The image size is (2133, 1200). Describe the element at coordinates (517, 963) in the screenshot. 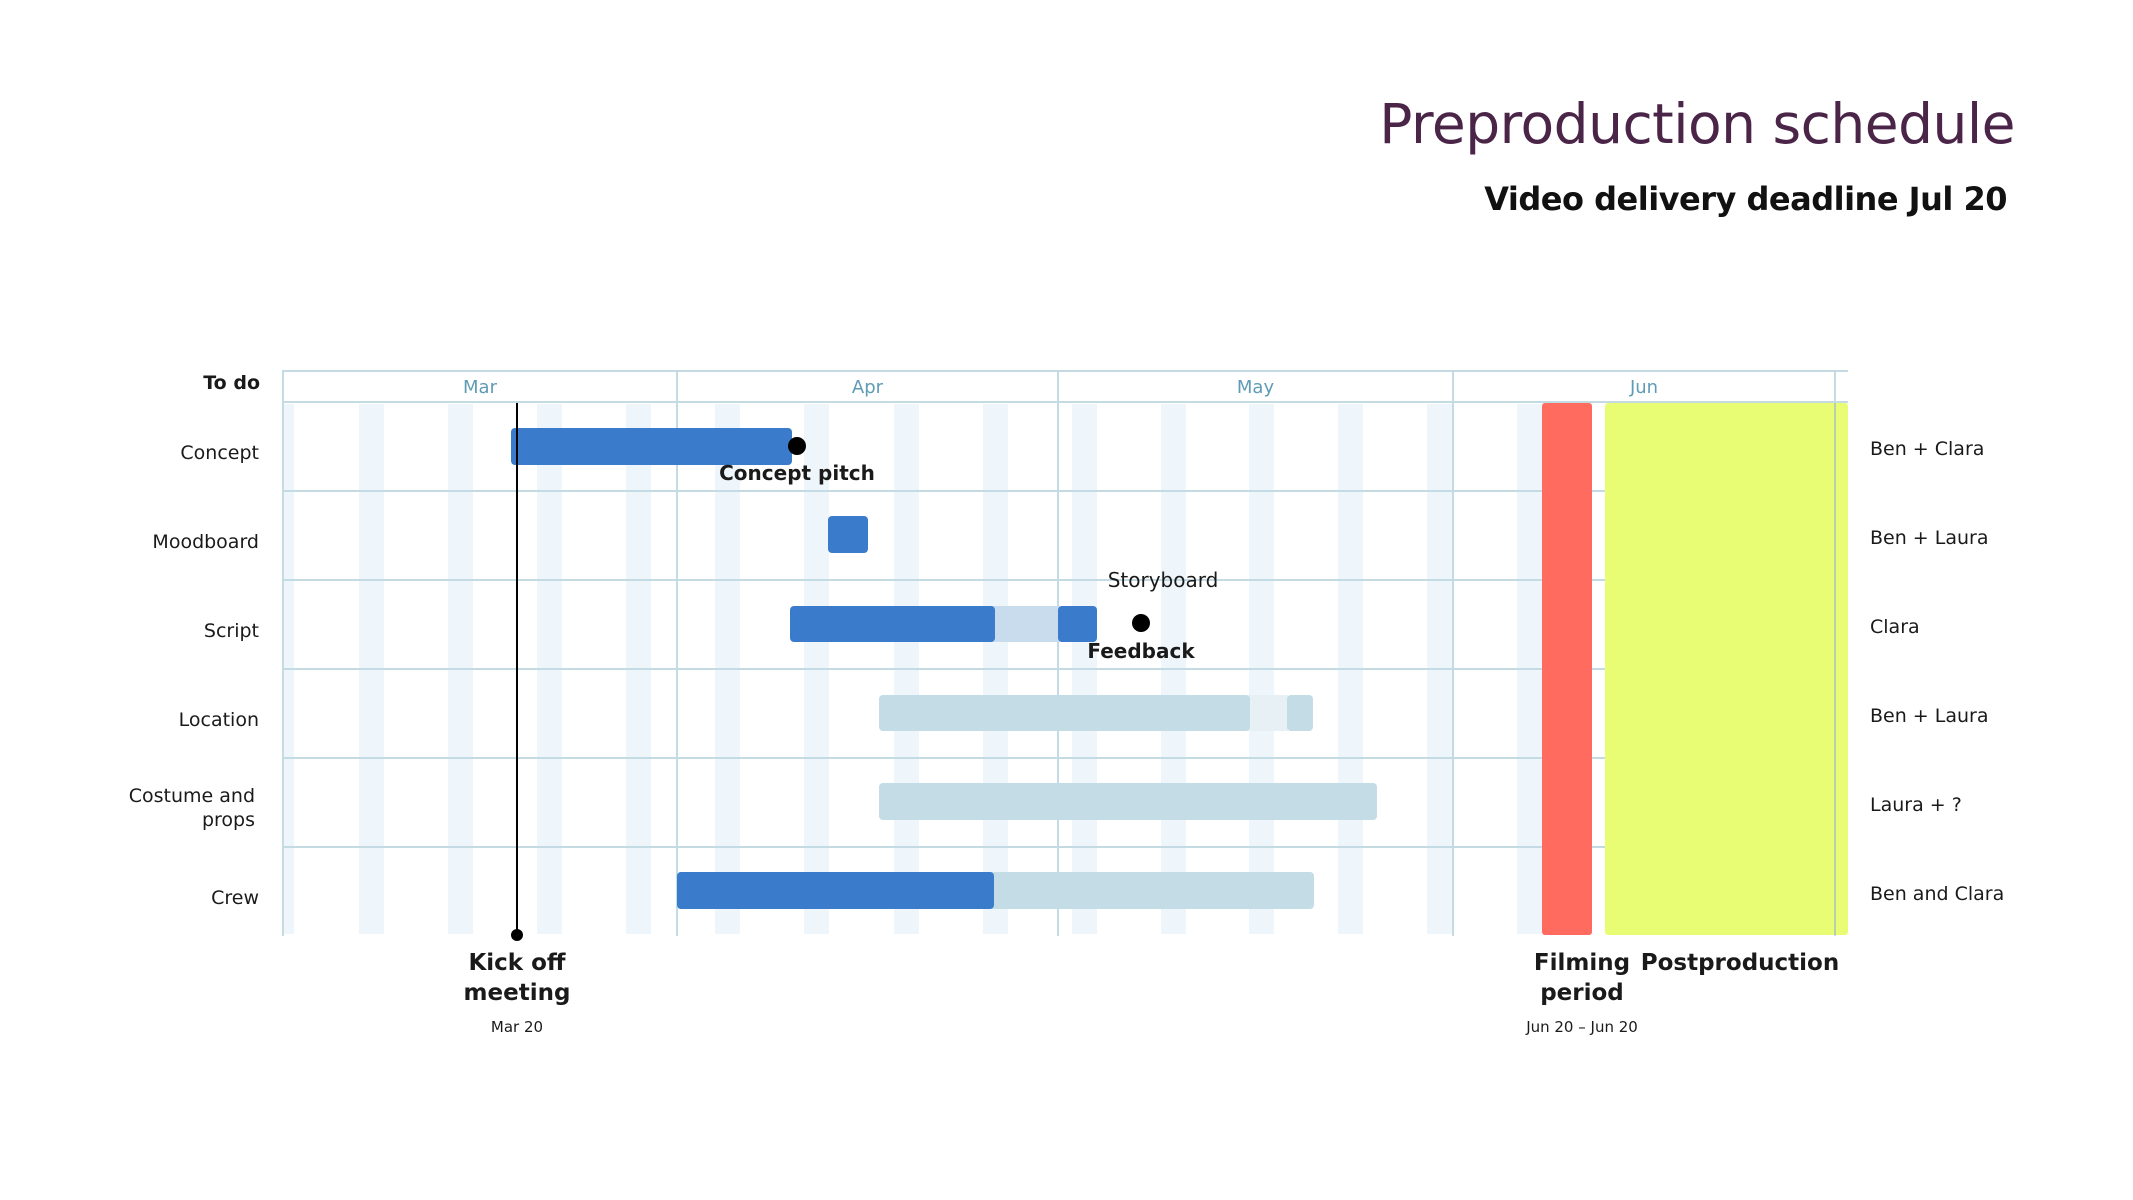

I see `kickoff-title-line1: Kick off` at that location.